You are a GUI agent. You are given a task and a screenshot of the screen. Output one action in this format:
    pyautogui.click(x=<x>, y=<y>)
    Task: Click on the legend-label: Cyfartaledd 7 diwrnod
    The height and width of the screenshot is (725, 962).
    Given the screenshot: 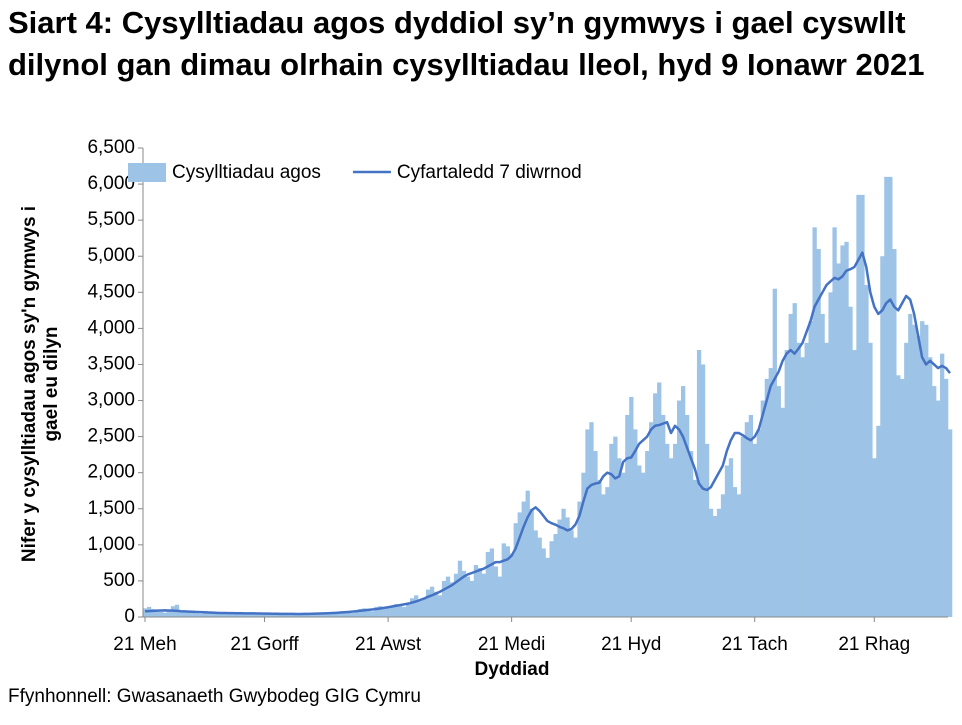 What is the action you would take?
    pyautogui.click(x=489, y=172)
    